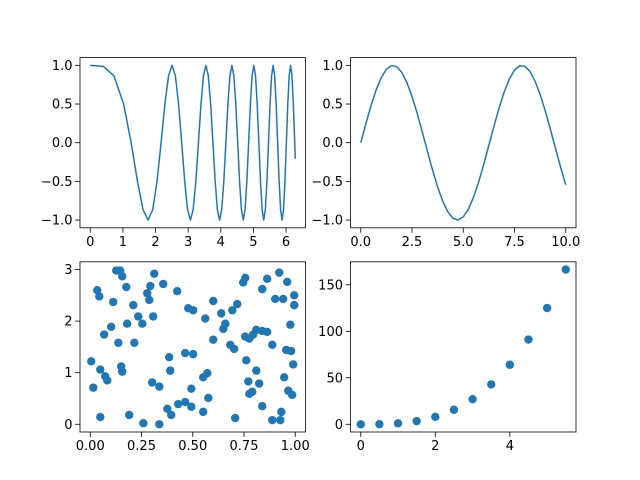 This screenshot has height=480, width=640. Describe the element at coordinates (155, 242) in the screenshot. I see `x-tick-label: 2` at that location.